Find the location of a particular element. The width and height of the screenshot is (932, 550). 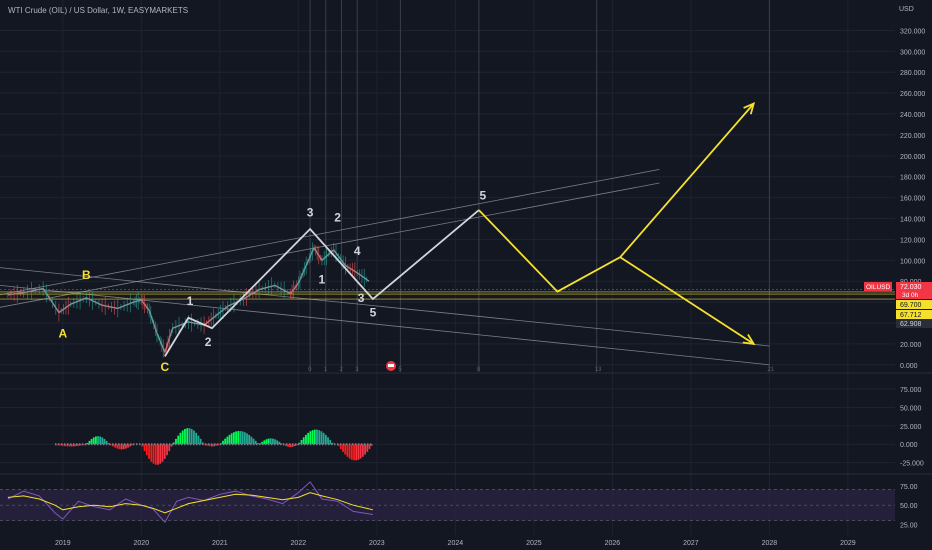

fib-time-label: 13 is located at coordinates (598, 370).